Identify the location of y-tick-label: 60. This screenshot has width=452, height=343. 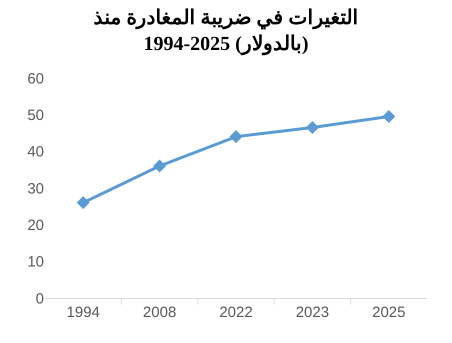
(35, 79).